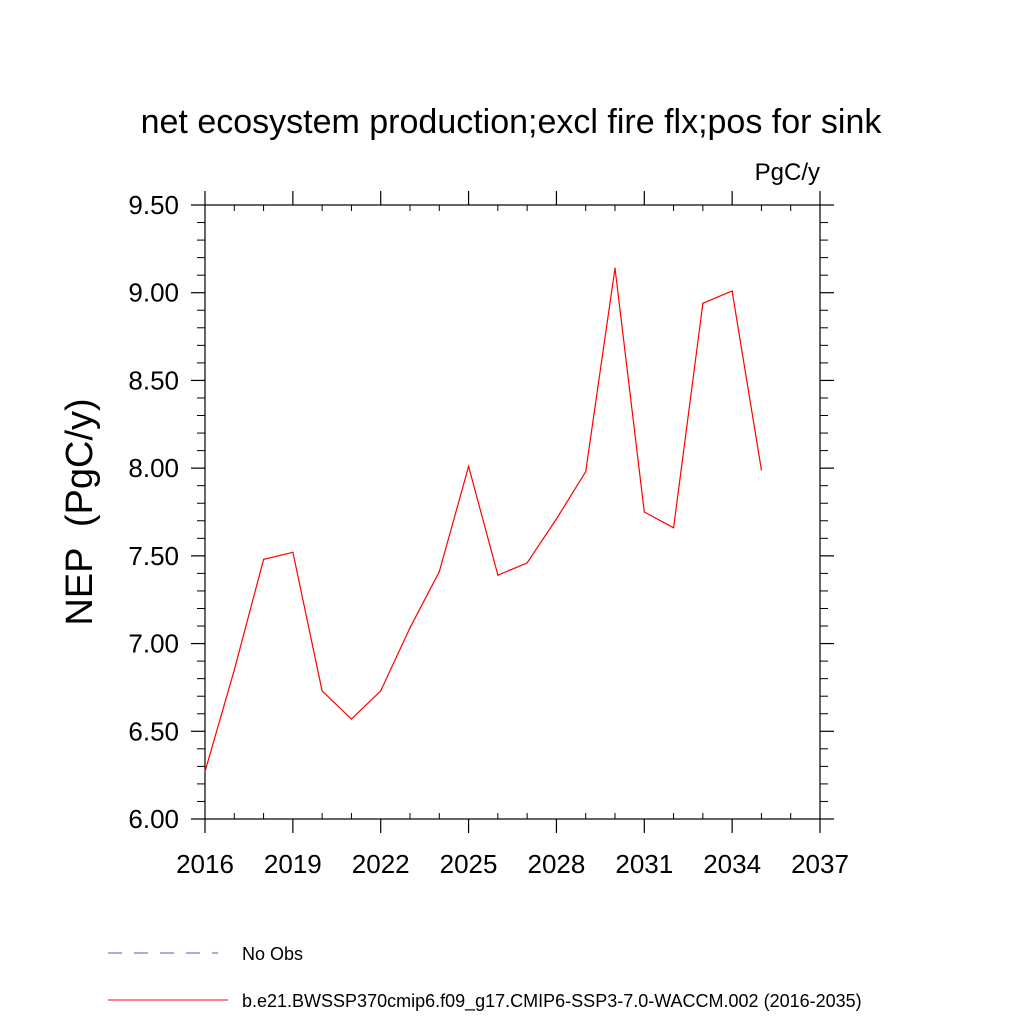 The height and width of the screenshot is (1024, 1024). I want to click on legend-label: No Obs, so click(272, 954).